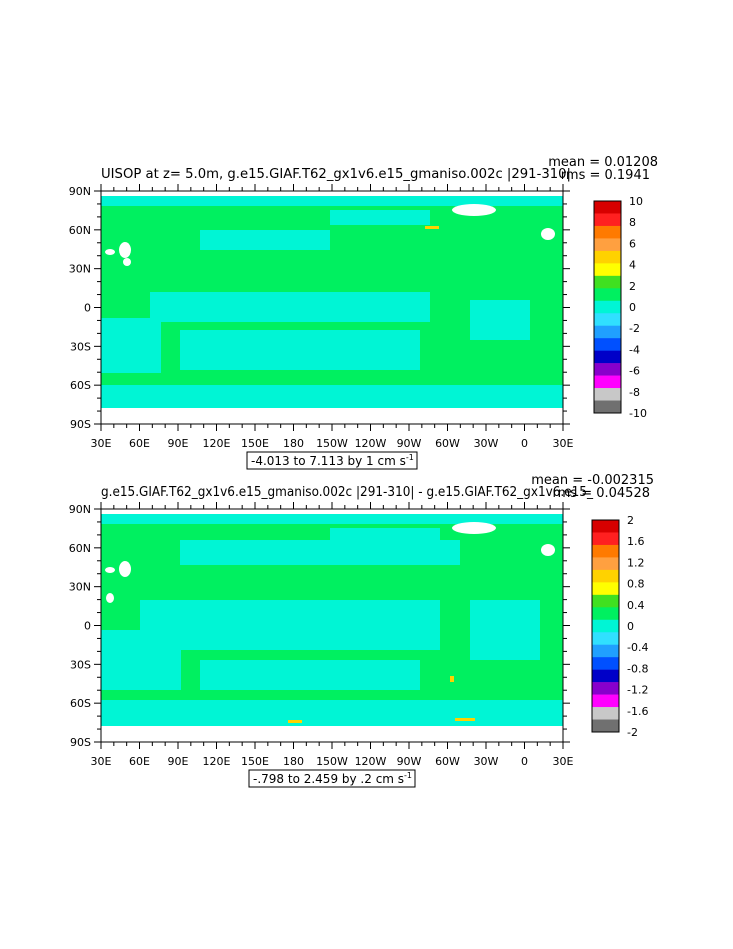  I want to click on x-tick-label: 30W, so click(486, 761).